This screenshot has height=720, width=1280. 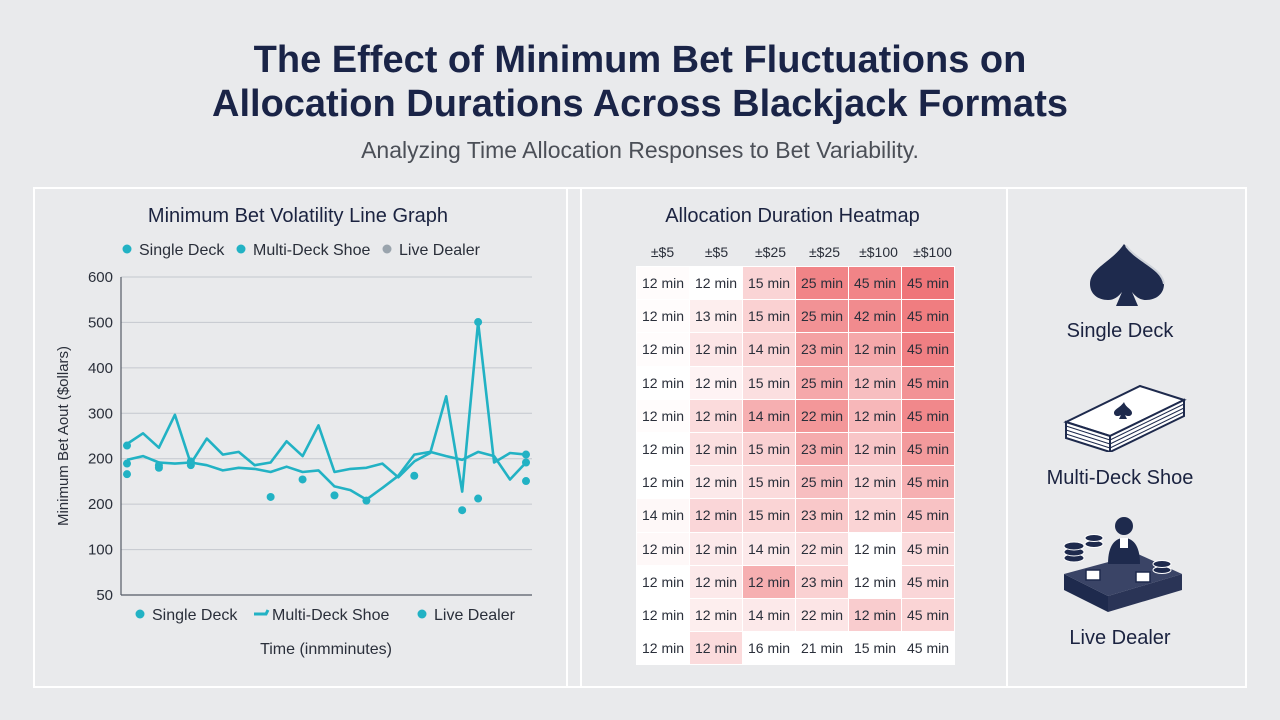 I want to click on x-axis-label: Time (inmminutes), so click(x=326, y=649).